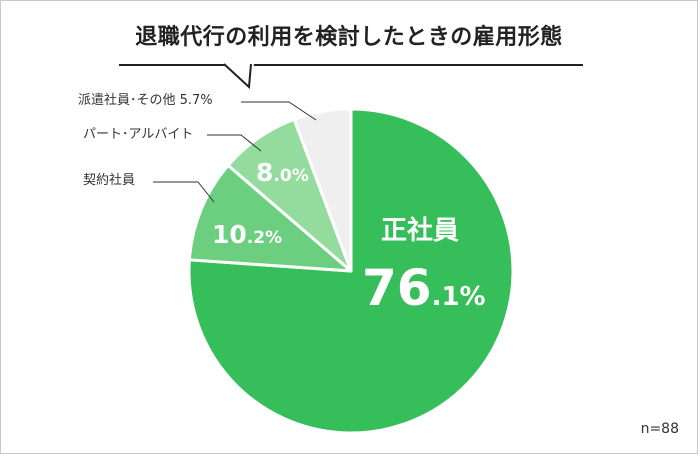  Describe the element at coordinates (351, 65) in the screenshot. I see `title-callout-underline` at that location.